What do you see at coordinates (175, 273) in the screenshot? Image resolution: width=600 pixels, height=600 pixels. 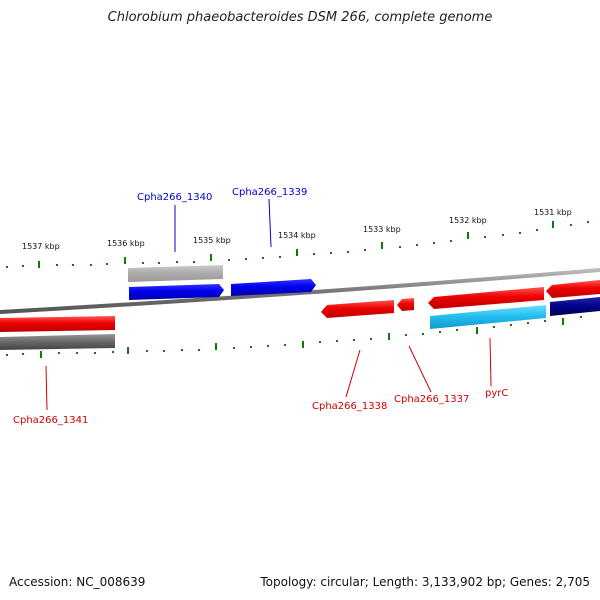 I see `gene-grey-forward` at bounding box center [175, 273].